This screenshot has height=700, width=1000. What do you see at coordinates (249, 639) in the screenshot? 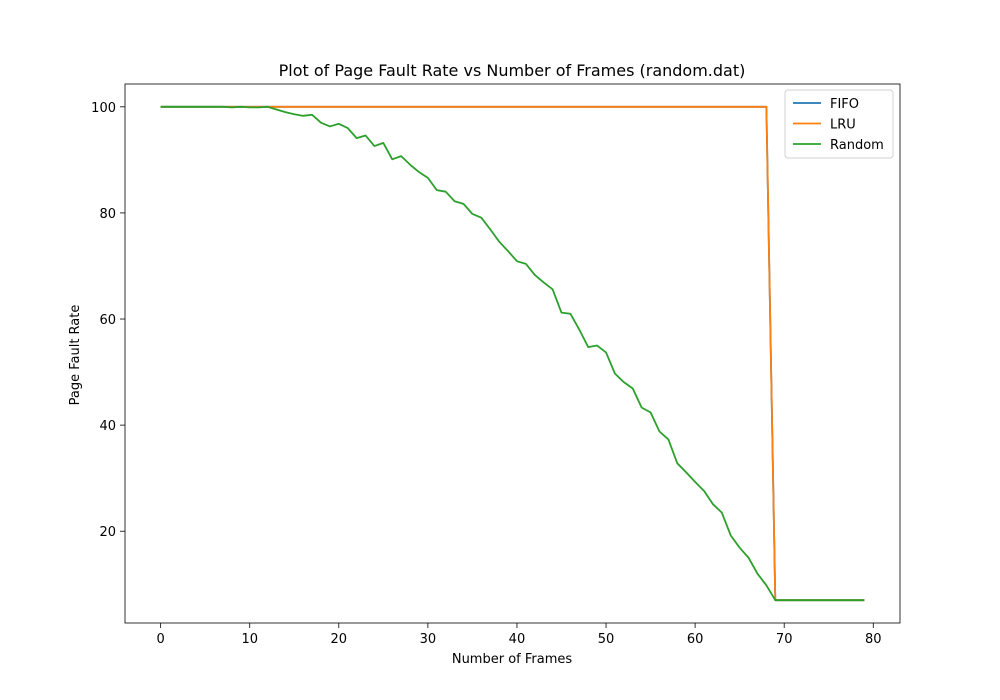
I see `x-tick-label: 10` at bounding box center [249, 639].